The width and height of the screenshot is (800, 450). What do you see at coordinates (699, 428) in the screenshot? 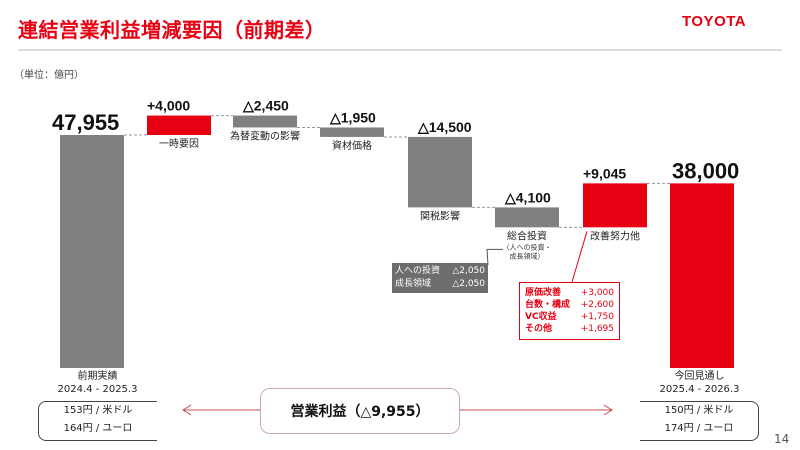
I see `right-rate-eur: 174円 / ユーロ` at bounding box center [699, 428].